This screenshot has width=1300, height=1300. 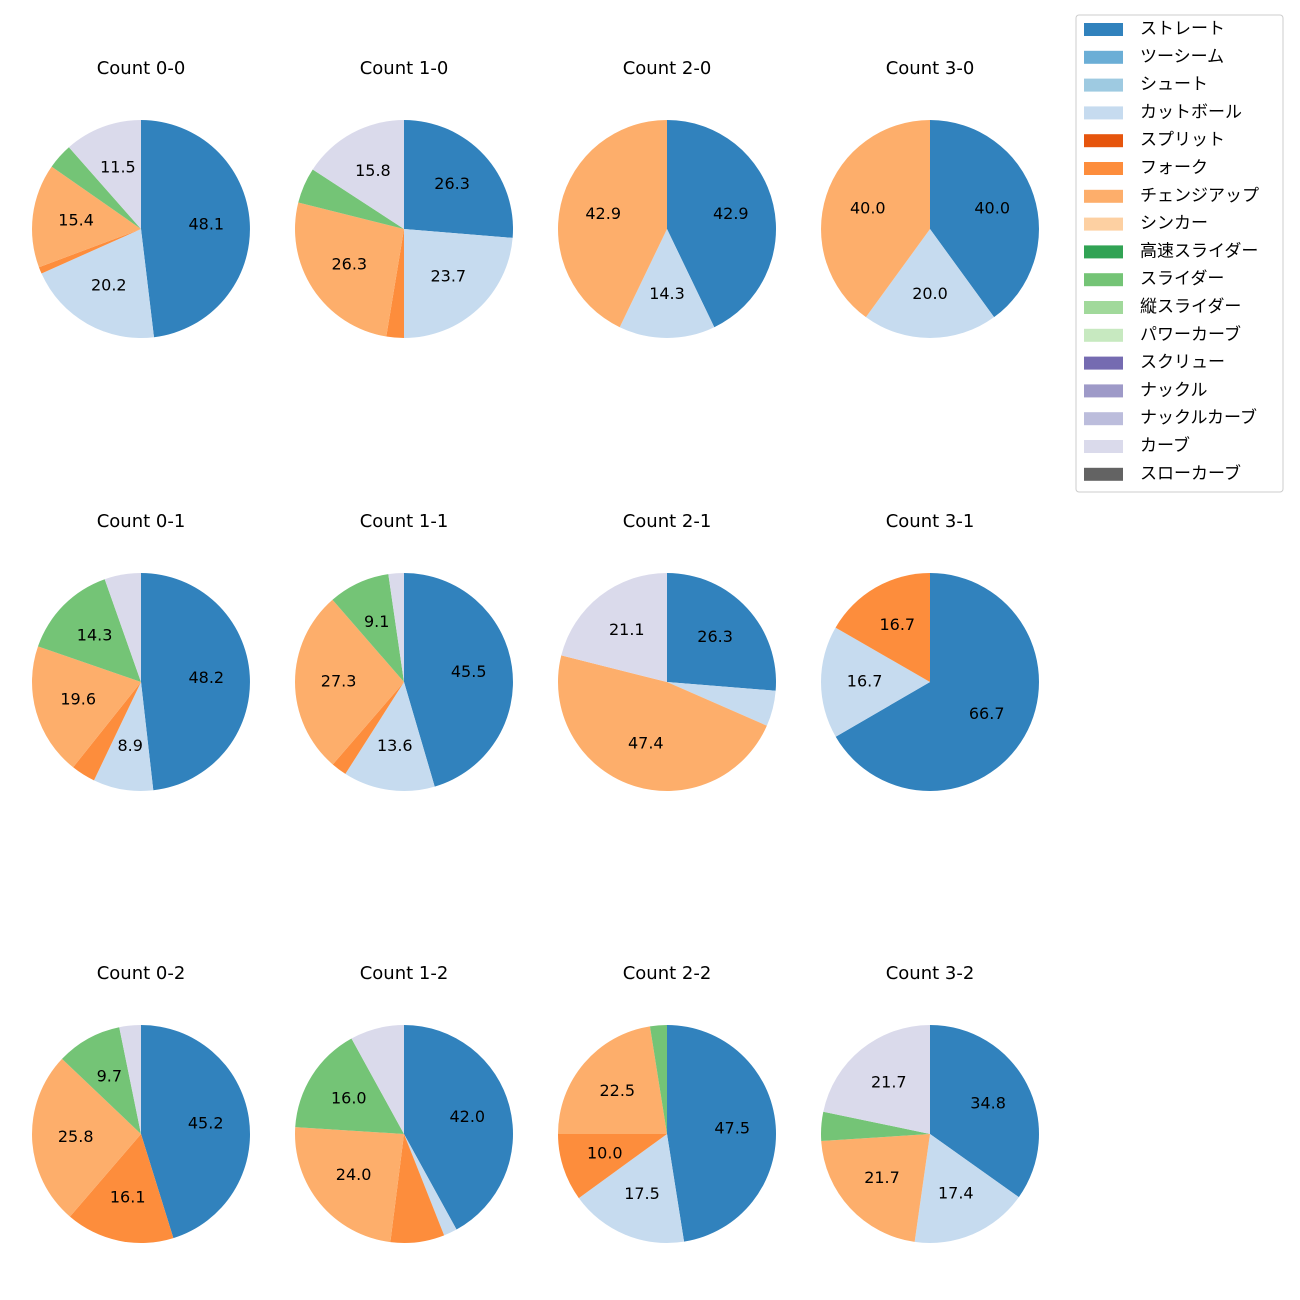 What do you see at coordinates (76, 219) in the screenshot?
I see `slice-label: 15.4` at bounding box center [76, 219].